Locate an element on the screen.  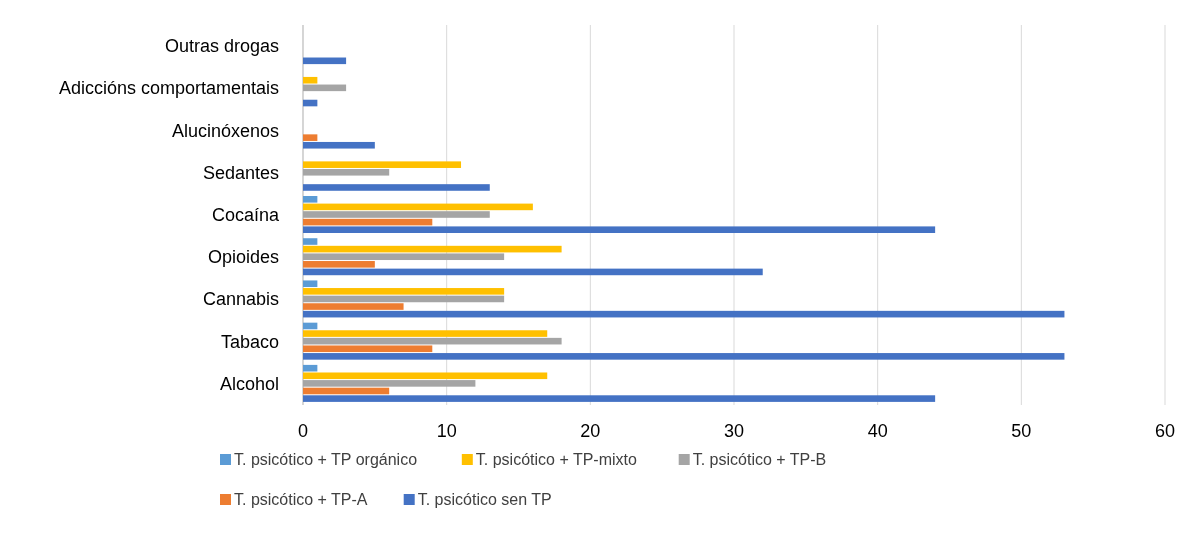
x-tick-label: 0 is located at coordinates (303, 431).